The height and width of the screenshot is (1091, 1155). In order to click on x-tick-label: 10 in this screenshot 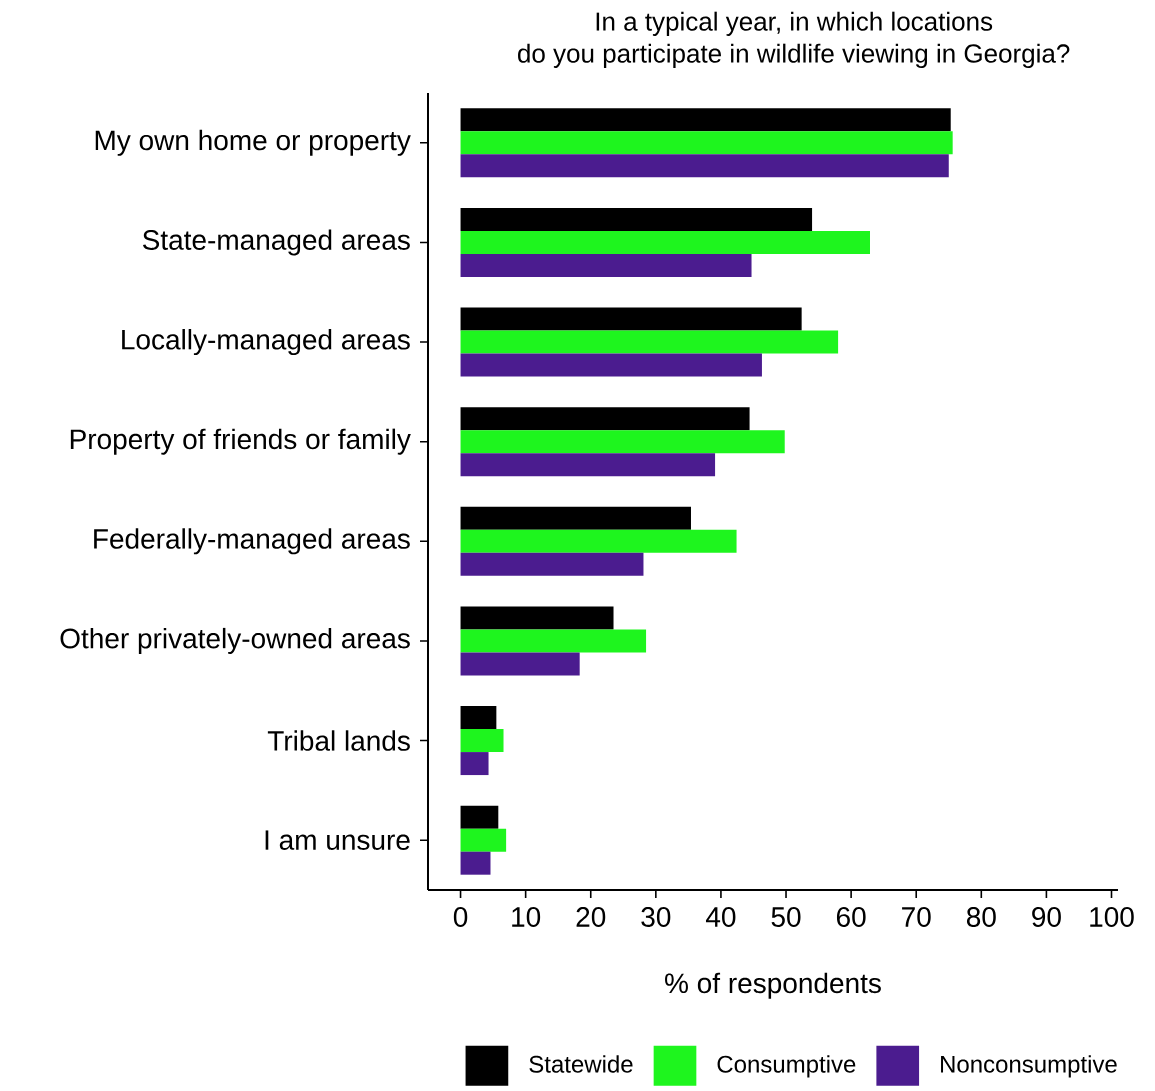, I will do `click(526, 917)`.